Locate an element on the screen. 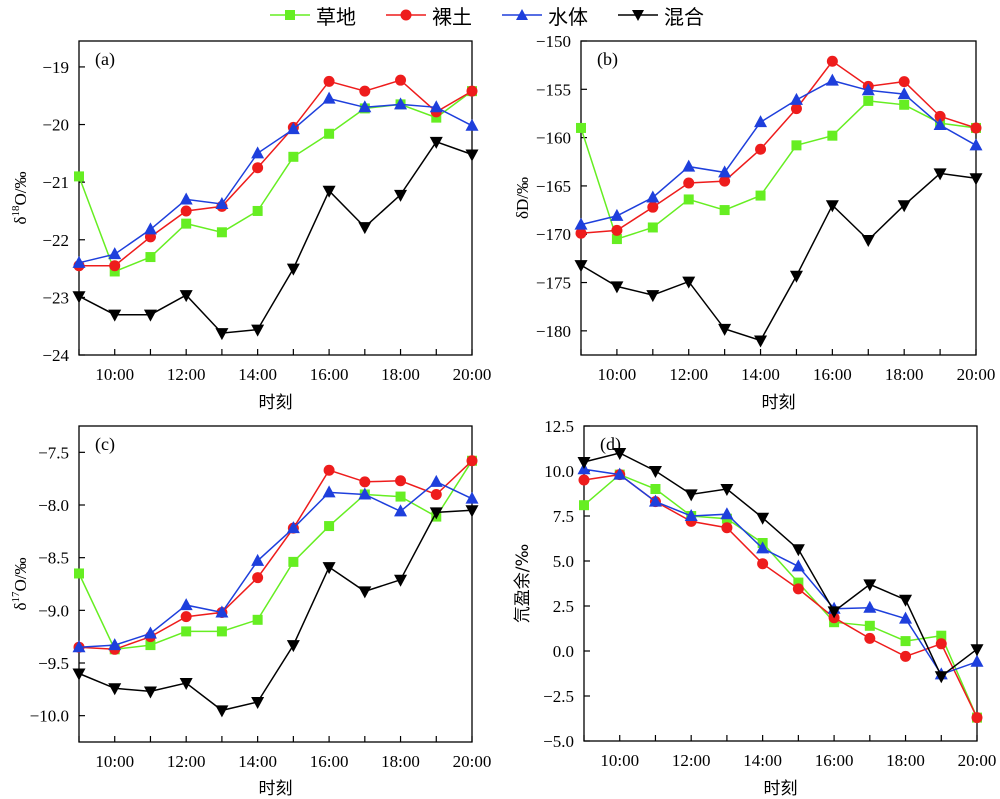  legend-label: 裸土 is located at coordinates (452, 16).